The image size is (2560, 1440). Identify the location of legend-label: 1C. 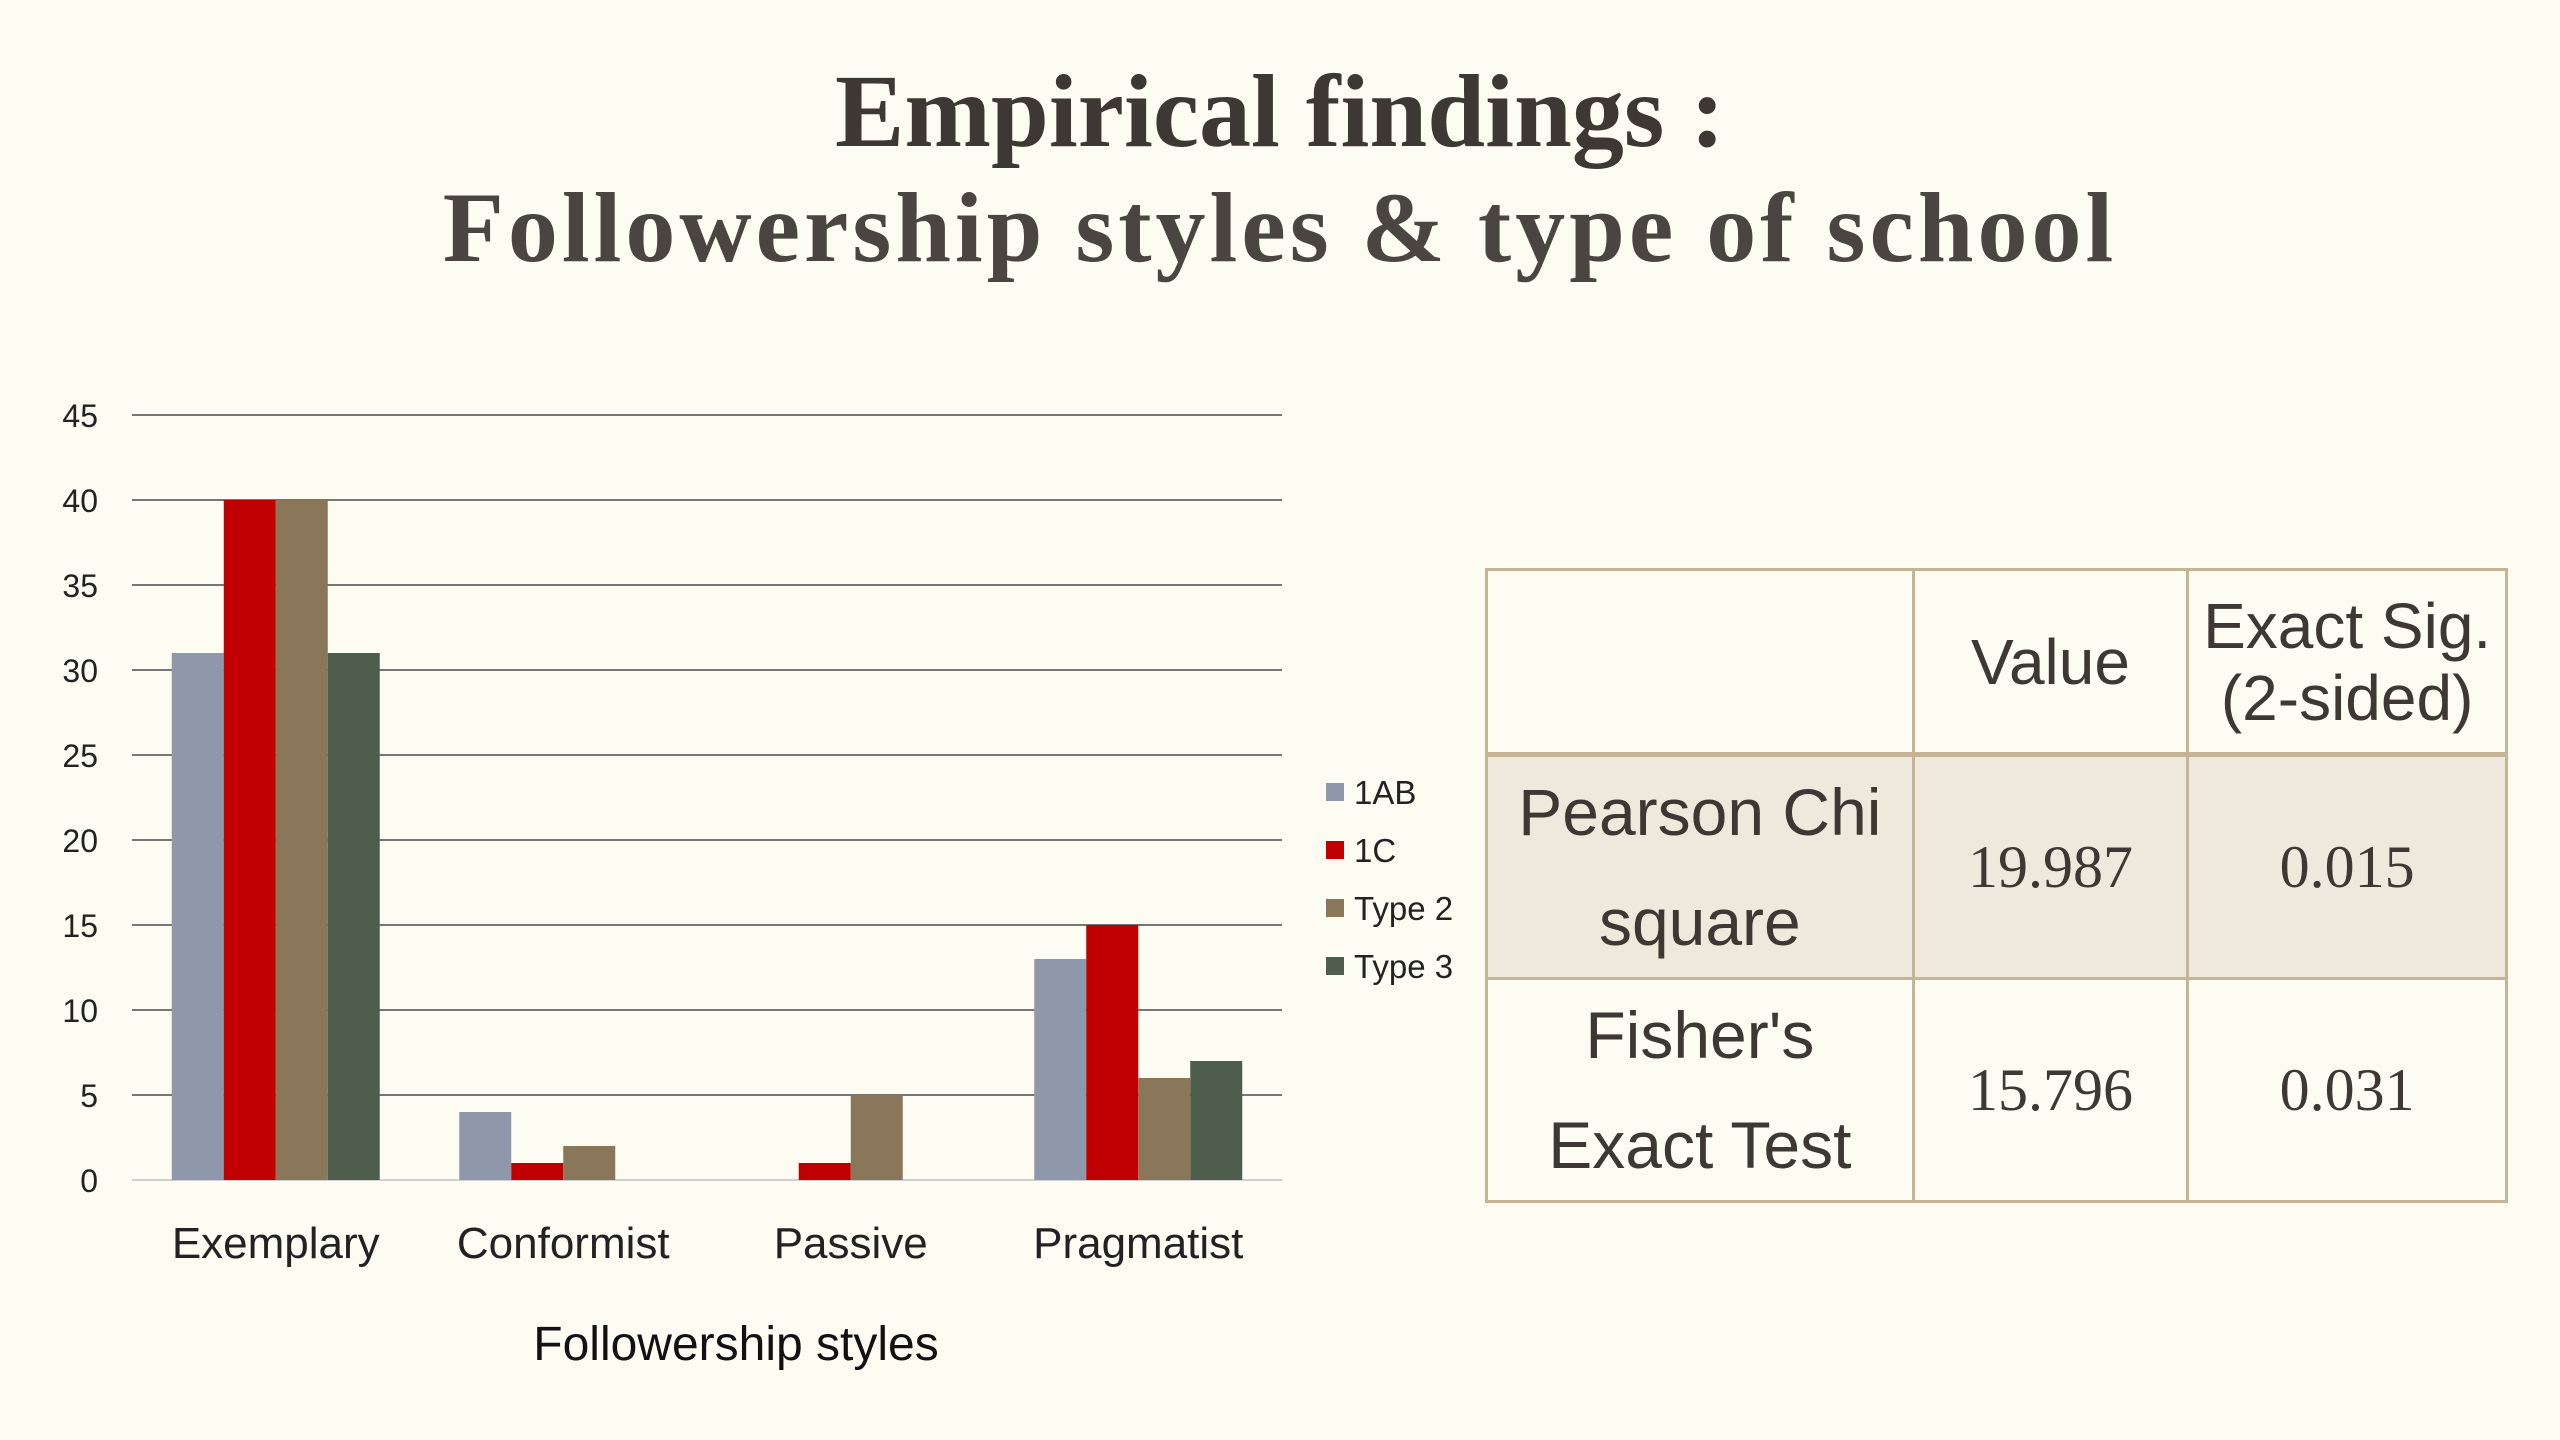
(1375, 850).